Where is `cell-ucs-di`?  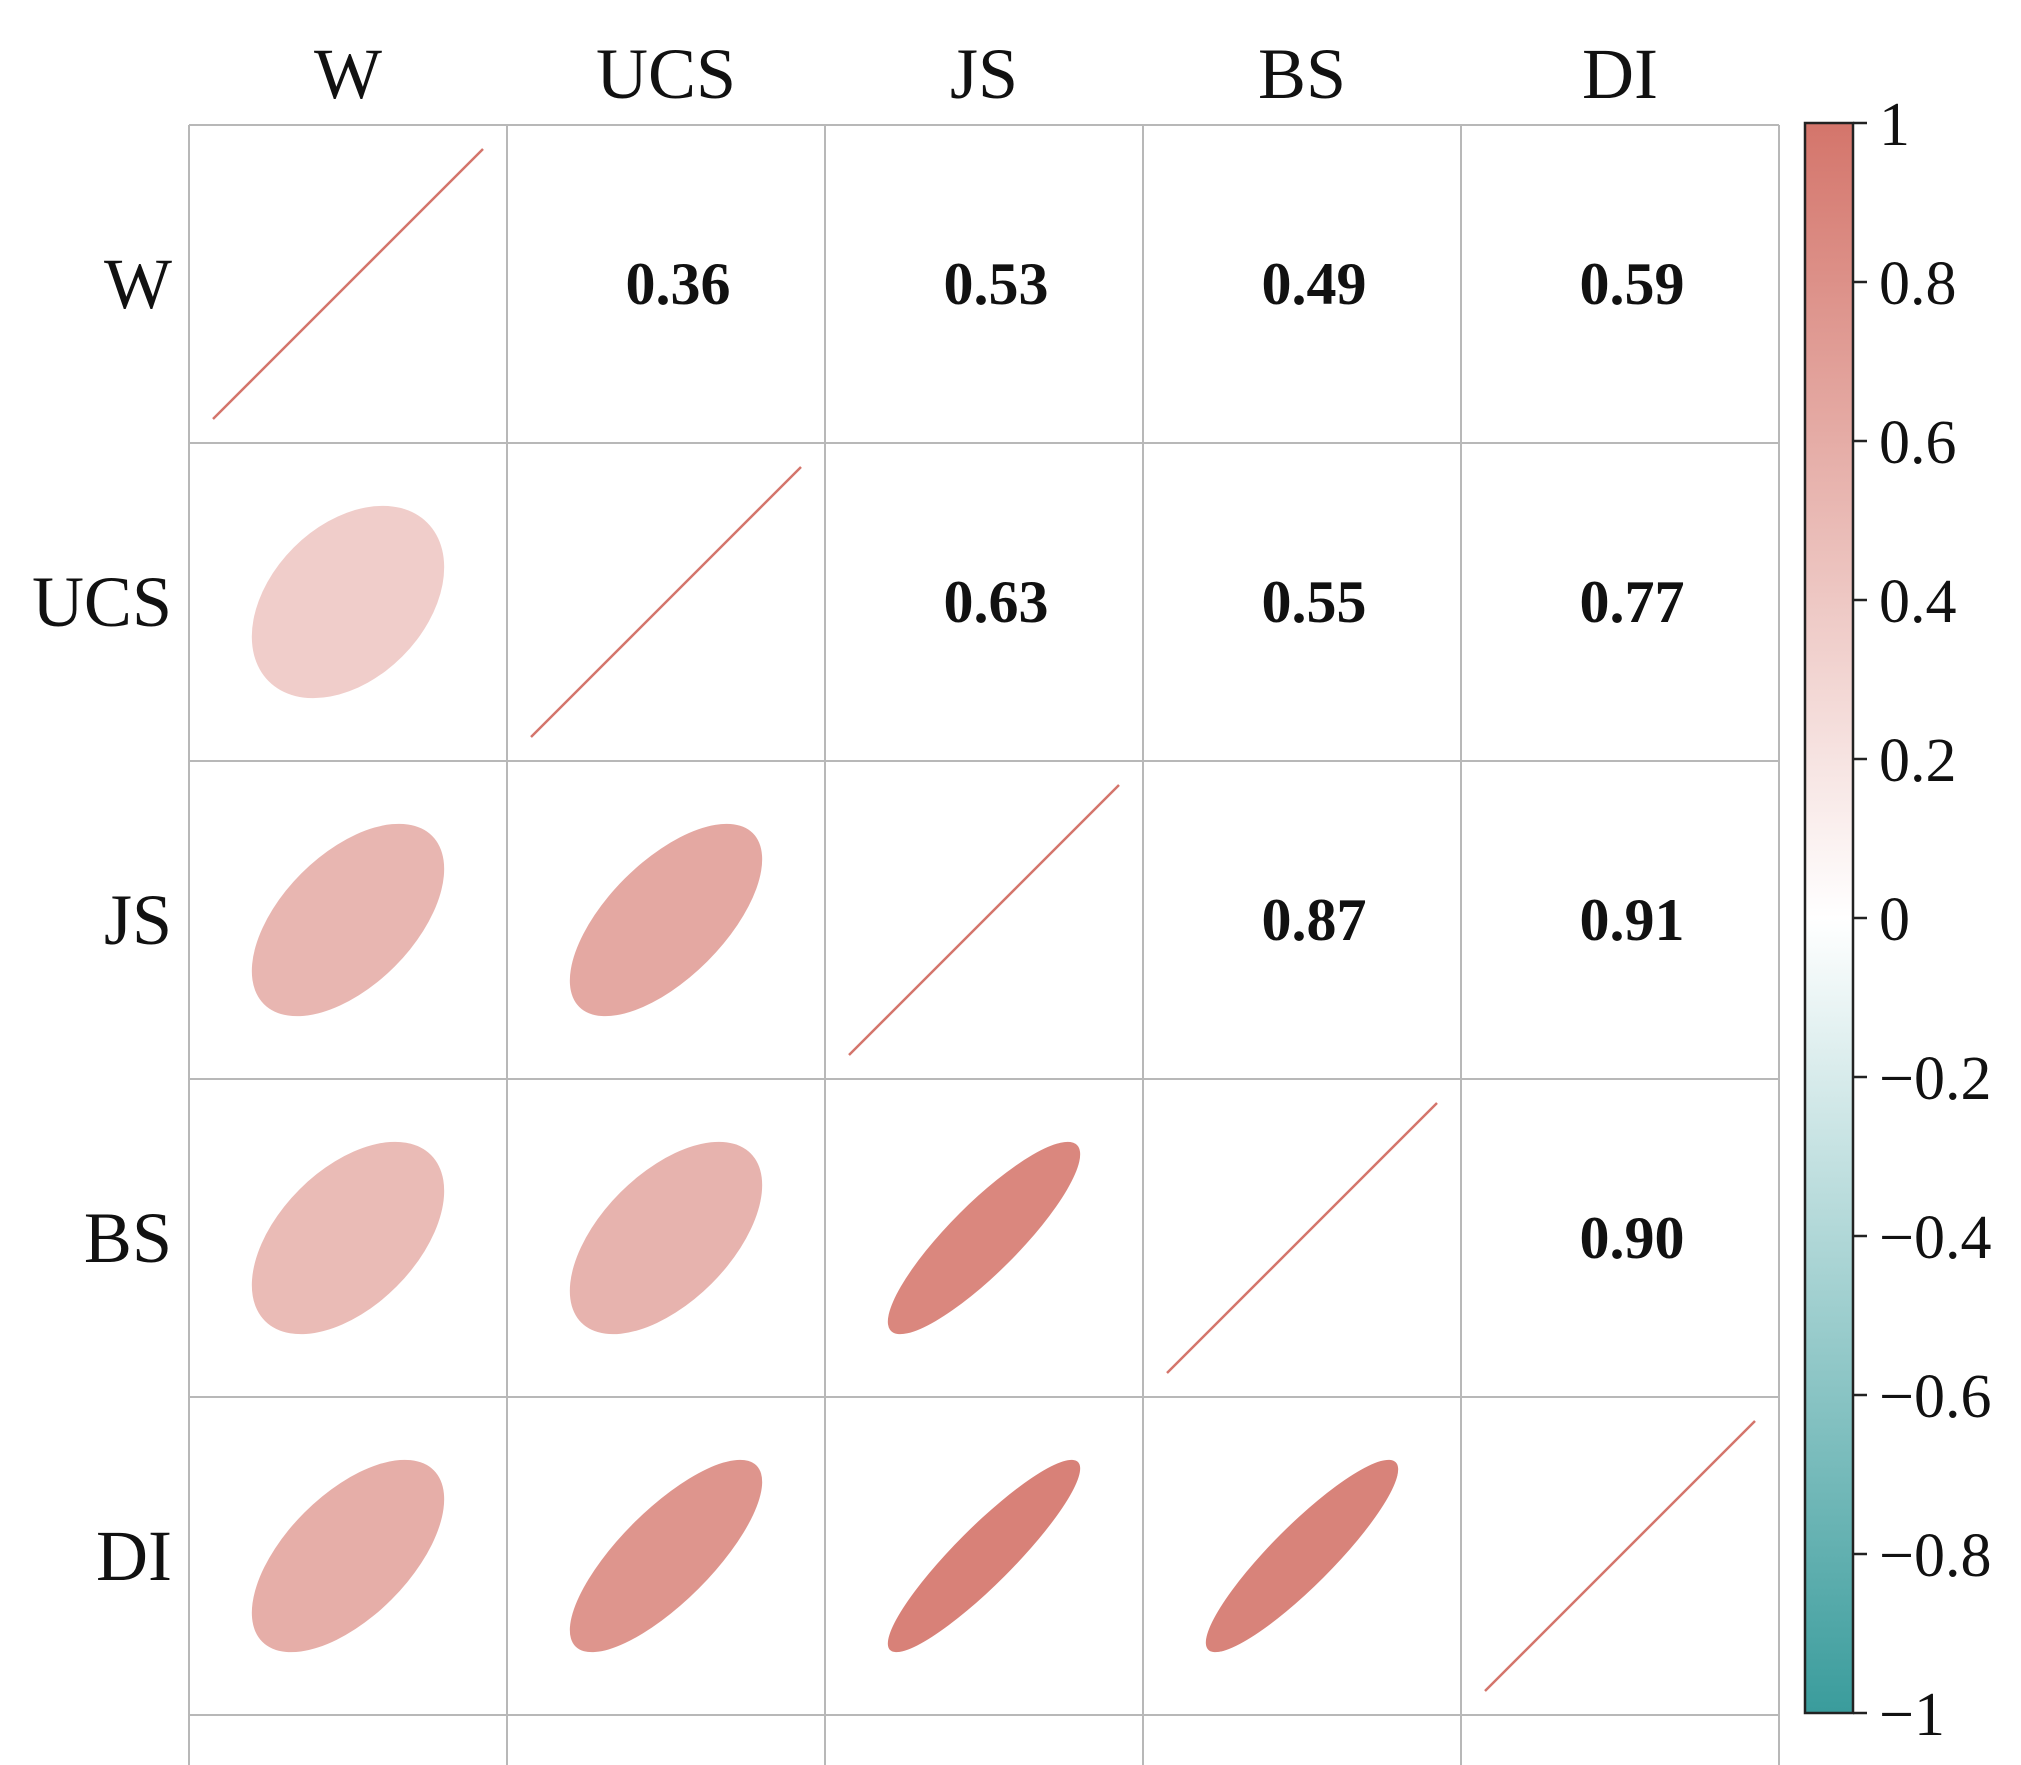 cell-ucs-di is located at coordinates (1620, 602).